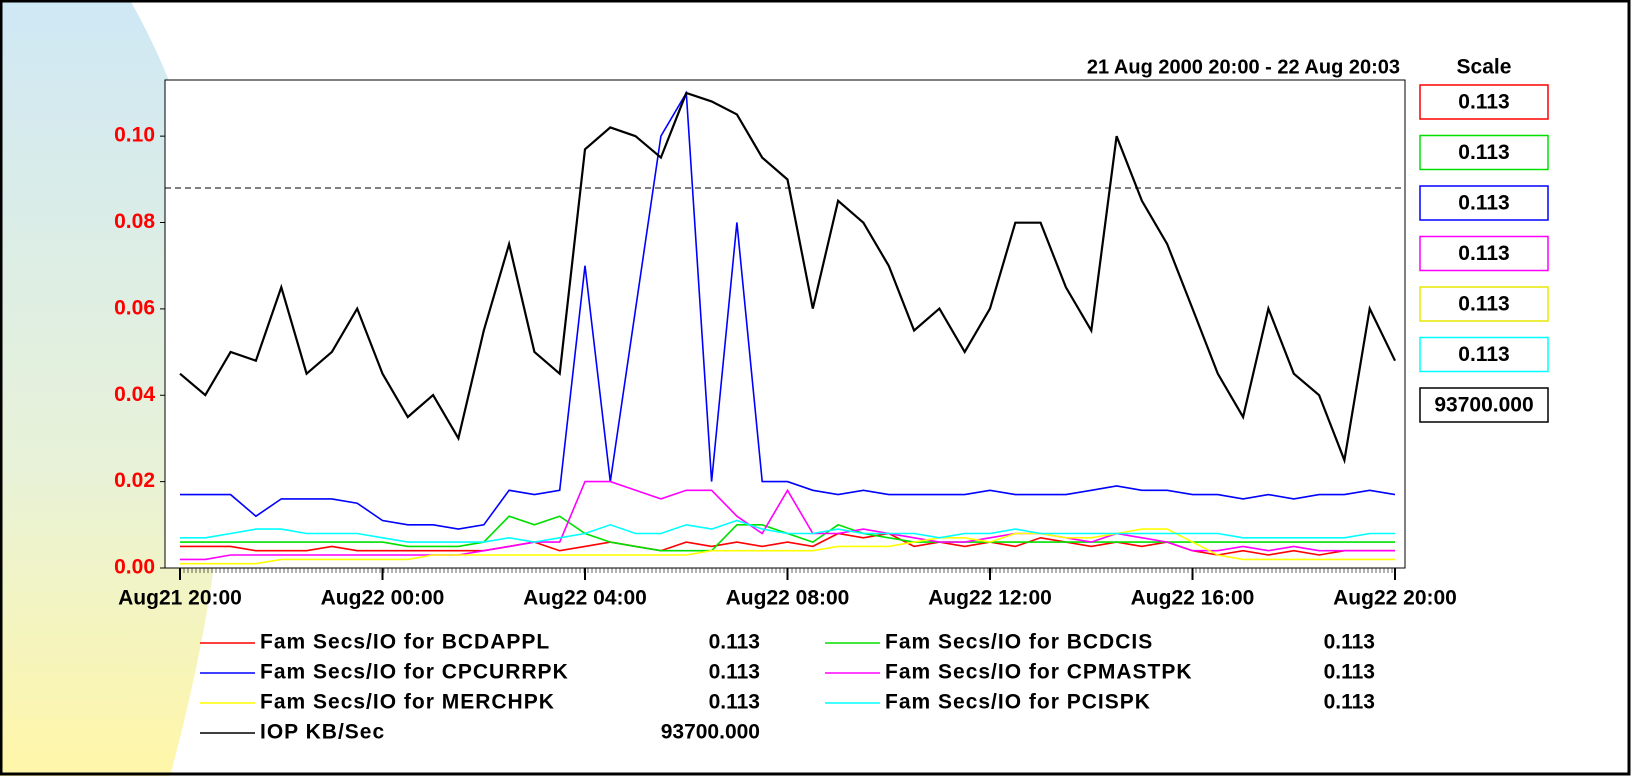  I want to click on x-tick-label: Aug22 00:00, so click(383, 598).